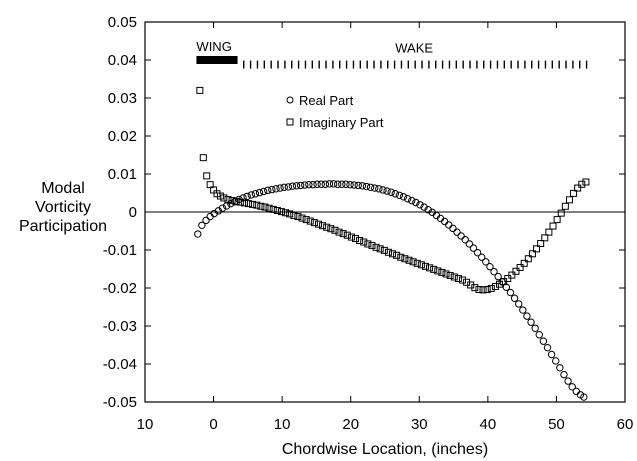 The image size is (637, 461). What do you see at coordinates (326, 100) in the screenshot?
I see `legend-label-real-part: Real Part` at bounding box center [326, 100].